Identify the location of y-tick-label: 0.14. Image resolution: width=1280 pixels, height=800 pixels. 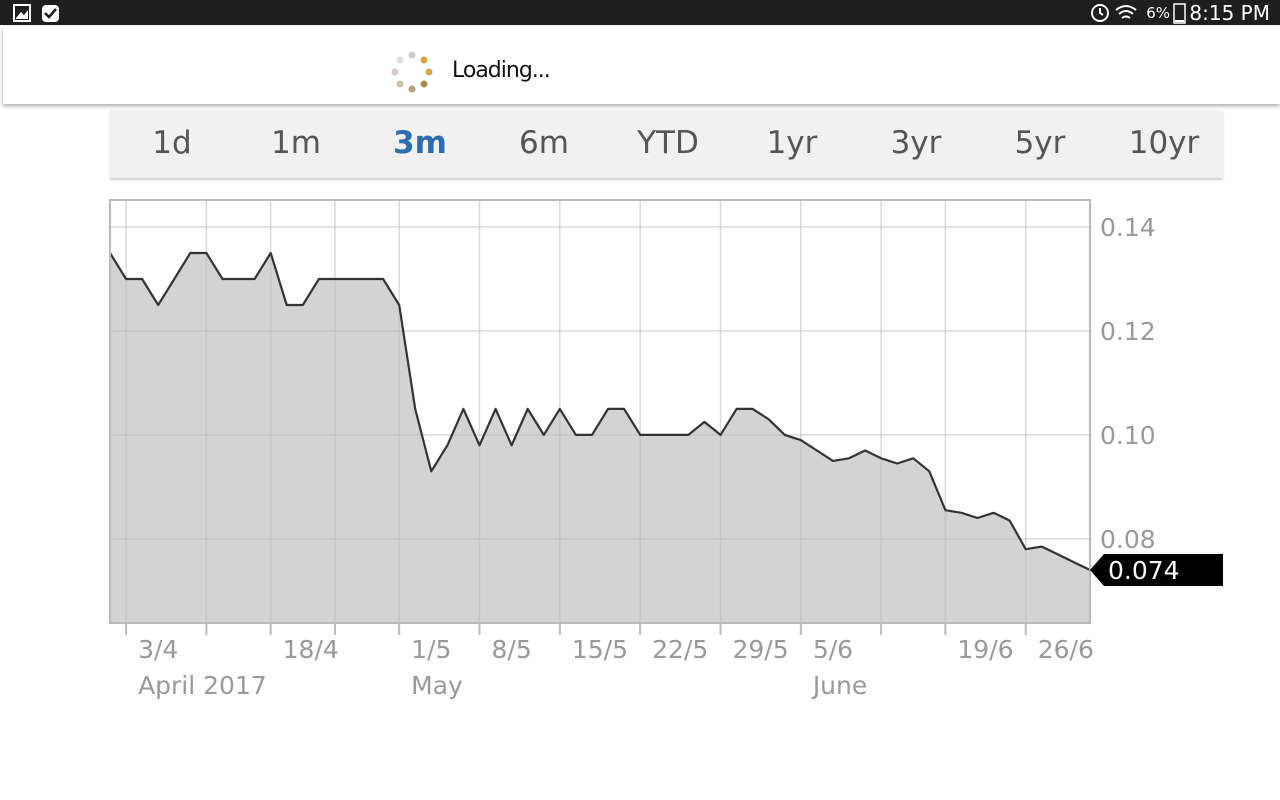
(1128, 227).